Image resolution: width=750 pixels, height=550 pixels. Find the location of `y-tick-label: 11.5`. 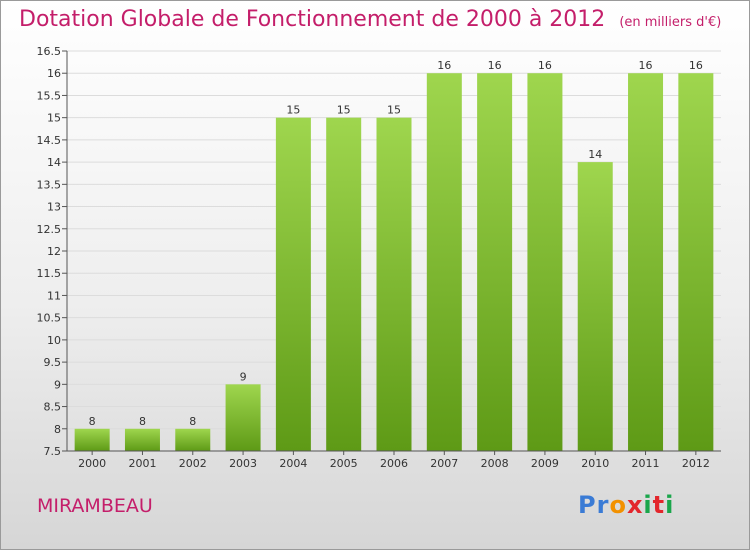

y-tick-label: 11.5 is located at coordinates (49, 273).